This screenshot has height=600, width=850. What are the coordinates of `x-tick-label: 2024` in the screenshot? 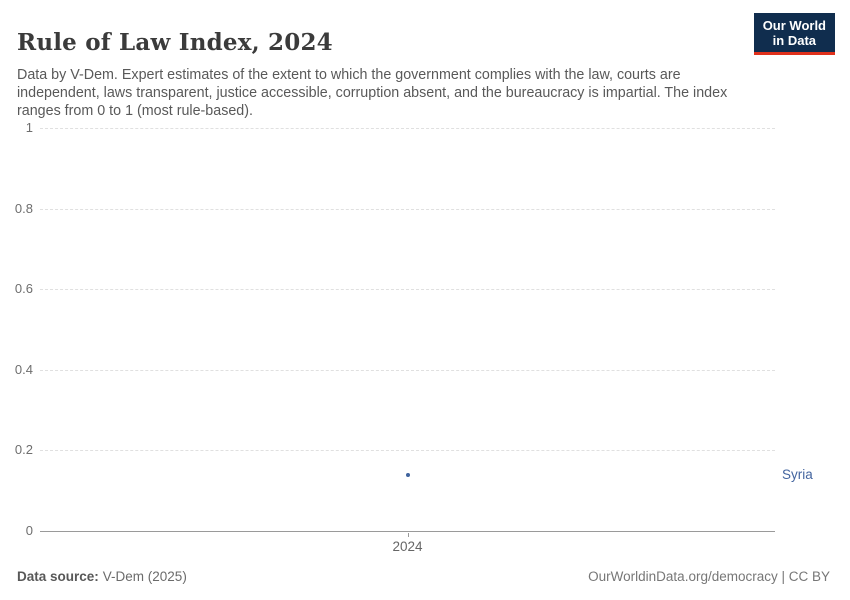 It's located at (407, 546).